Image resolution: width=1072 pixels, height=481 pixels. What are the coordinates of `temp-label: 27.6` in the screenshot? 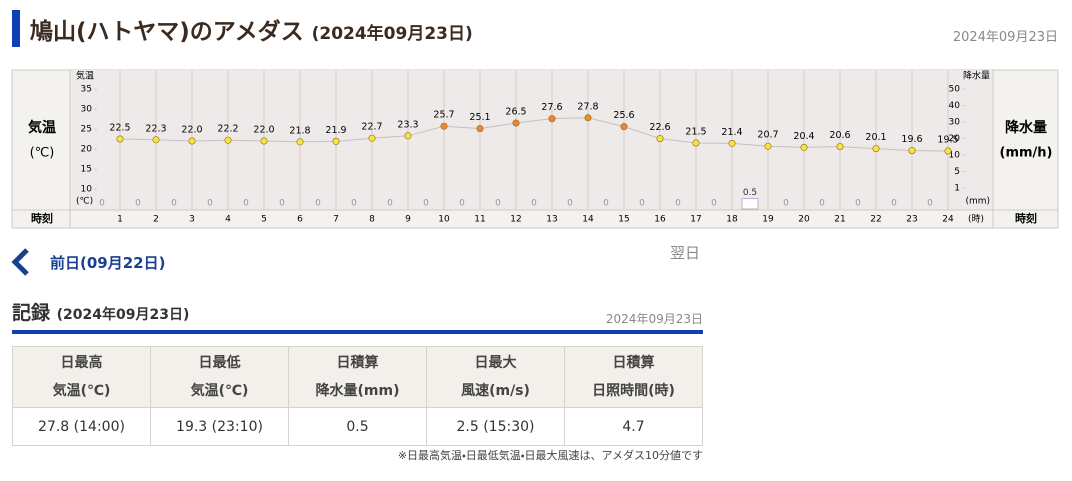 It's located at (551, 107).